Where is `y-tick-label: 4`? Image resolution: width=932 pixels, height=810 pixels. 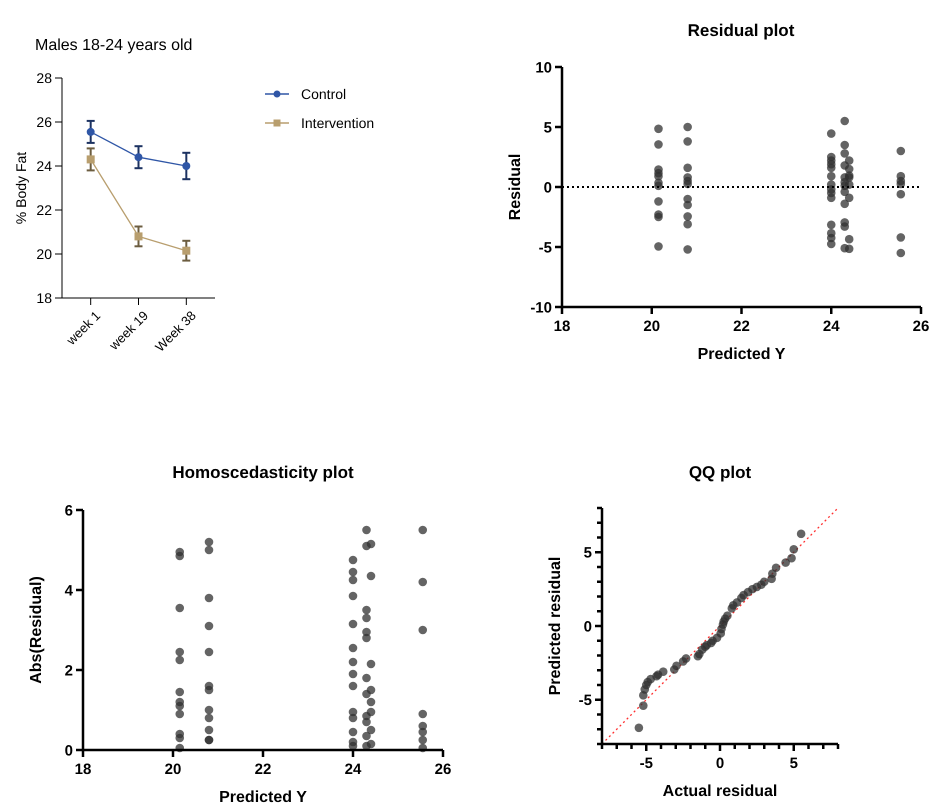
y-tick-label: 4 is located at coordinates (69, 591).